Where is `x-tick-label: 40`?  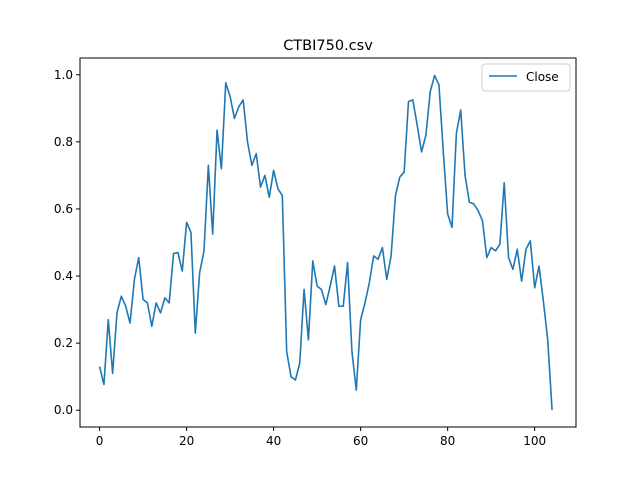 x-tick-label: 40 is located at coordinates (273, 441).